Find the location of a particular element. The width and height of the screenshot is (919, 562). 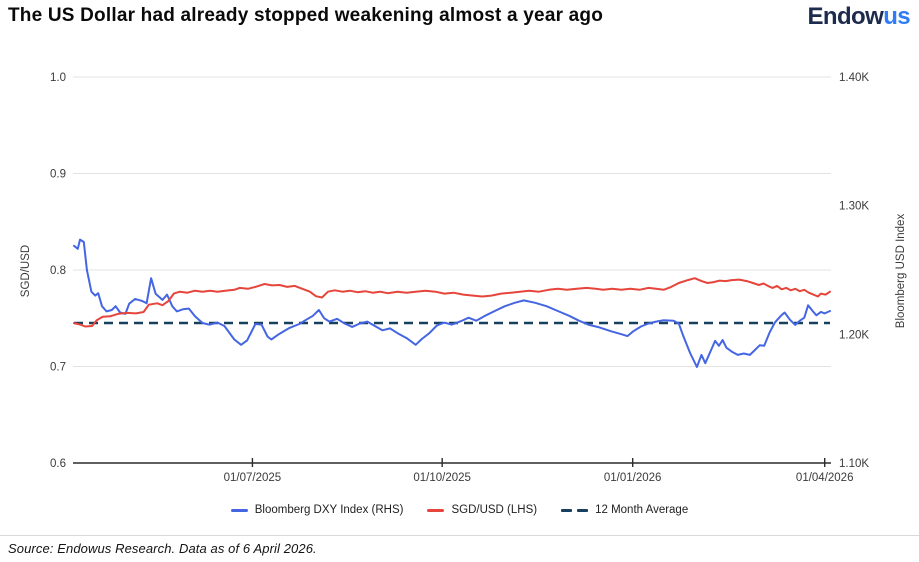

x-axis-tick-label: 01/04/2026 is located at coordinates (825, 478).